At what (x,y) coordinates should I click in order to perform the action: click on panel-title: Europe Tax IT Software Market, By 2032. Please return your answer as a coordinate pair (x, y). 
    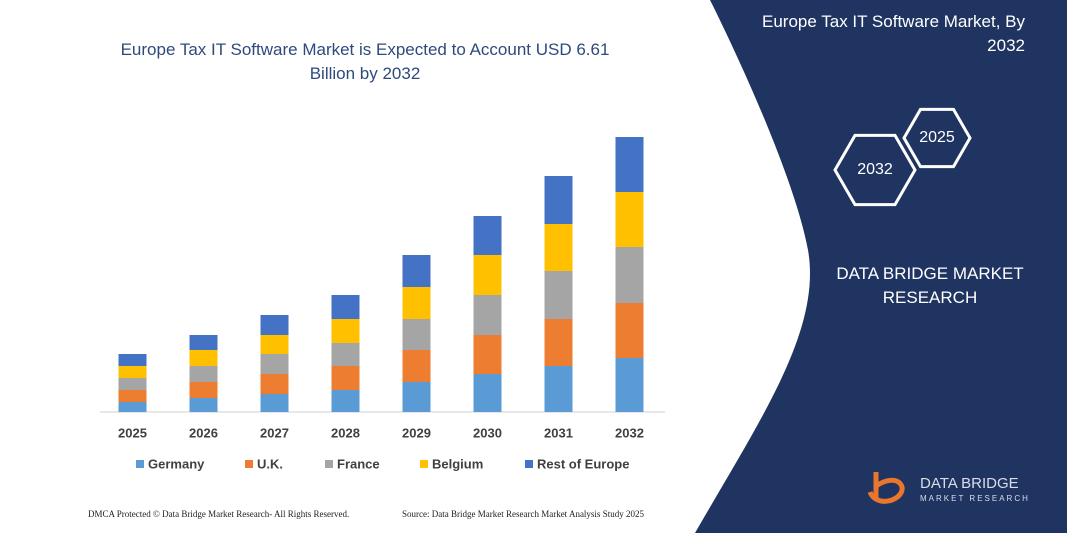
    Looking at the image, I should click on (893, 33).